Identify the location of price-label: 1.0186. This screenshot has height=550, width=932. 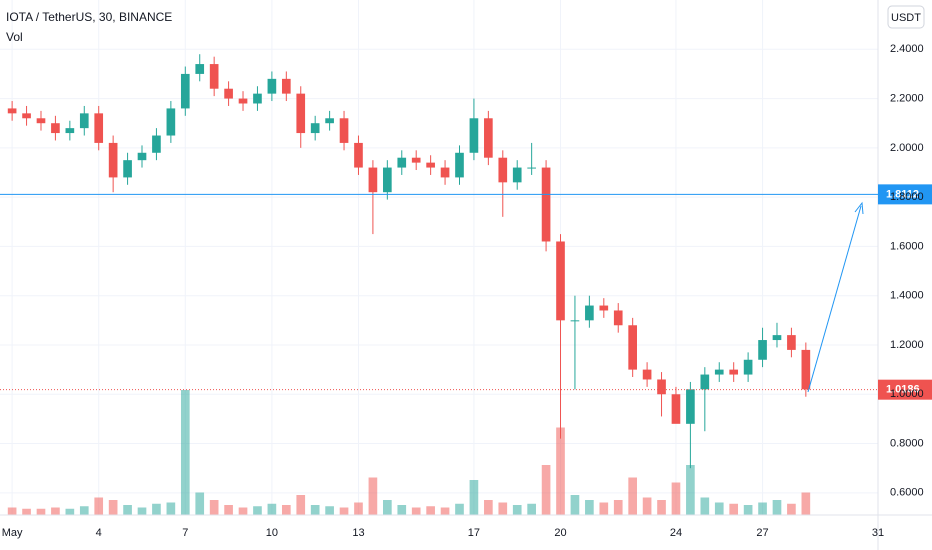
(903, 390).